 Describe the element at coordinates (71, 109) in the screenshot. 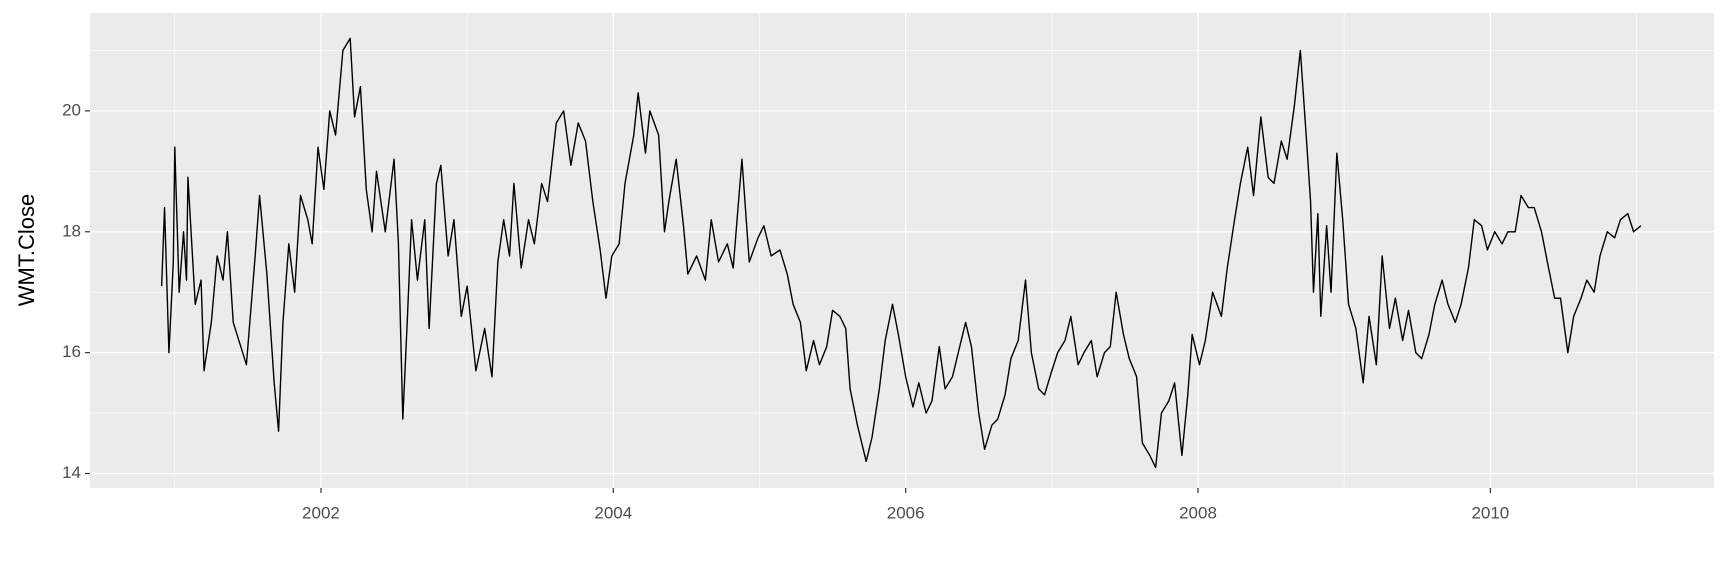

I see `y-tick-label: 20` at that location.